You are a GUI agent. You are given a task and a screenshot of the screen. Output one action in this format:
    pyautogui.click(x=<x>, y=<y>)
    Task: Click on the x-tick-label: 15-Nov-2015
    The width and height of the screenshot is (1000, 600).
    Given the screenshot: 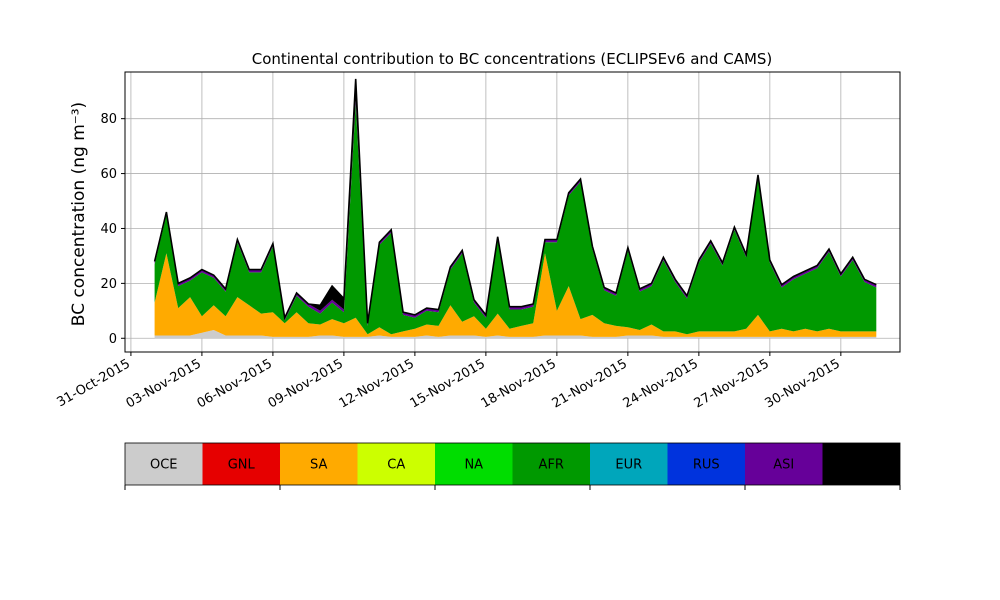 What is the action you would take?
    pyautogui.click(x=448, y=383)
    